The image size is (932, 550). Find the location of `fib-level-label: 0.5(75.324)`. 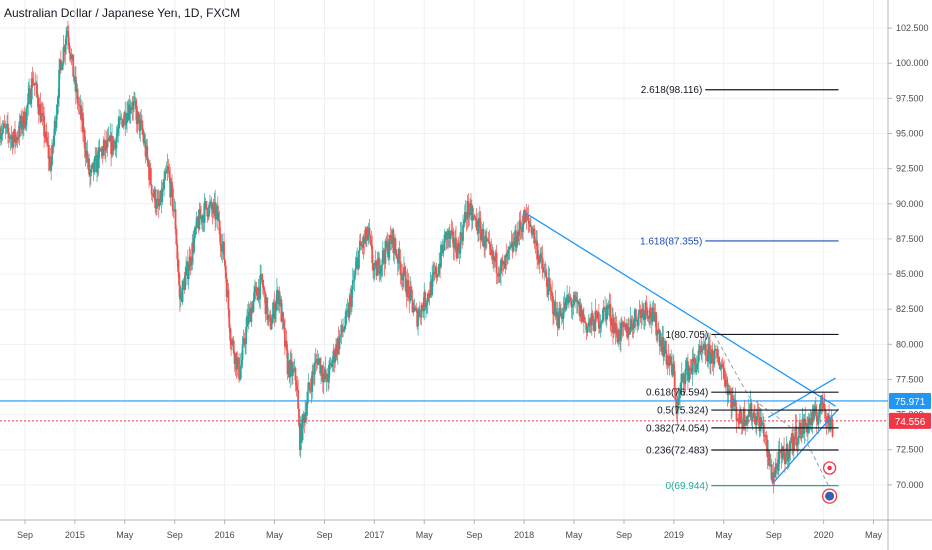

fib-level-label: 0.5(75.324) is located at coordinates (682, 411).